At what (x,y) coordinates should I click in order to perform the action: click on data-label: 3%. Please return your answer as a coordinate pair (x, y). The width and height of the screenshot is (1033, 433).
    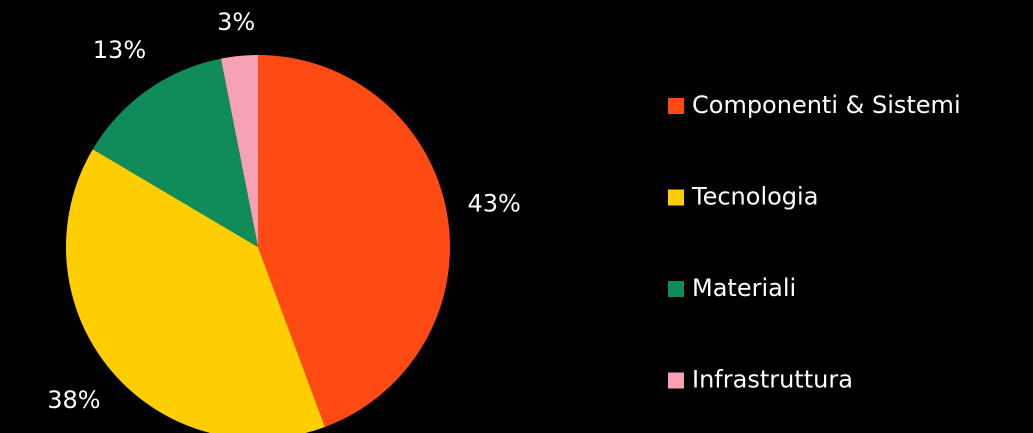
    Looking at the image, I should click on (236, 22).